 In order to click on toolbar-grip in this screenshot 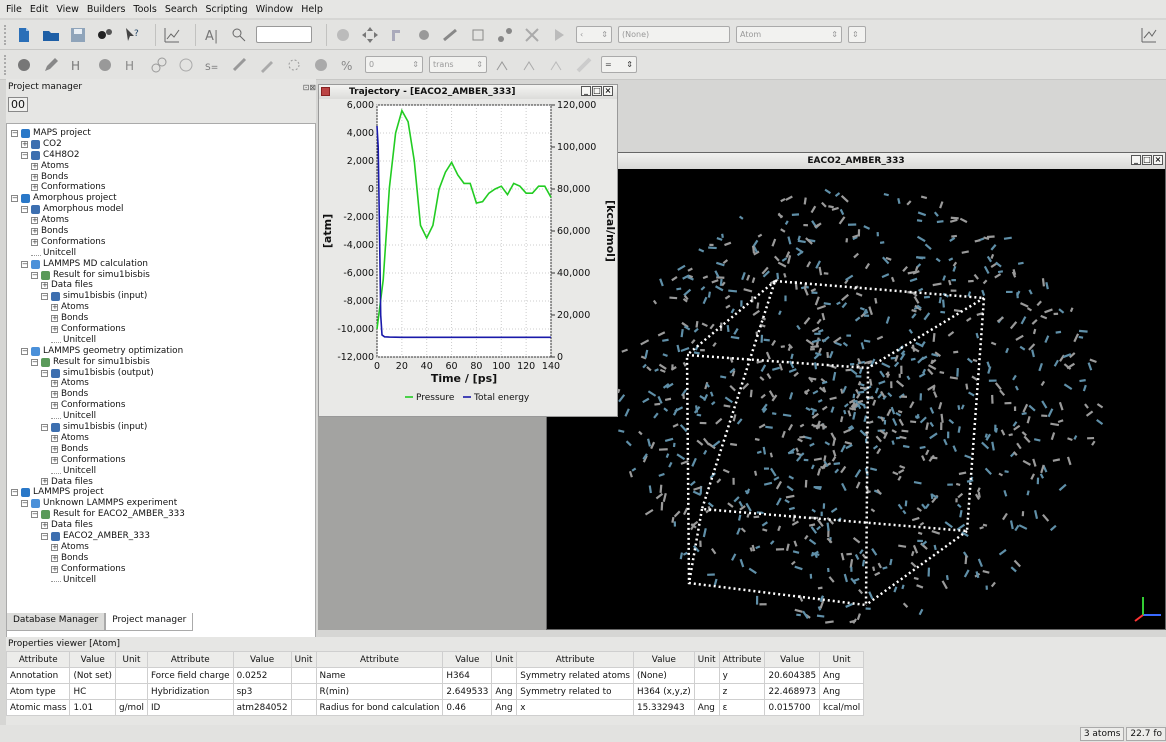, I will do `click(6, 64)`.